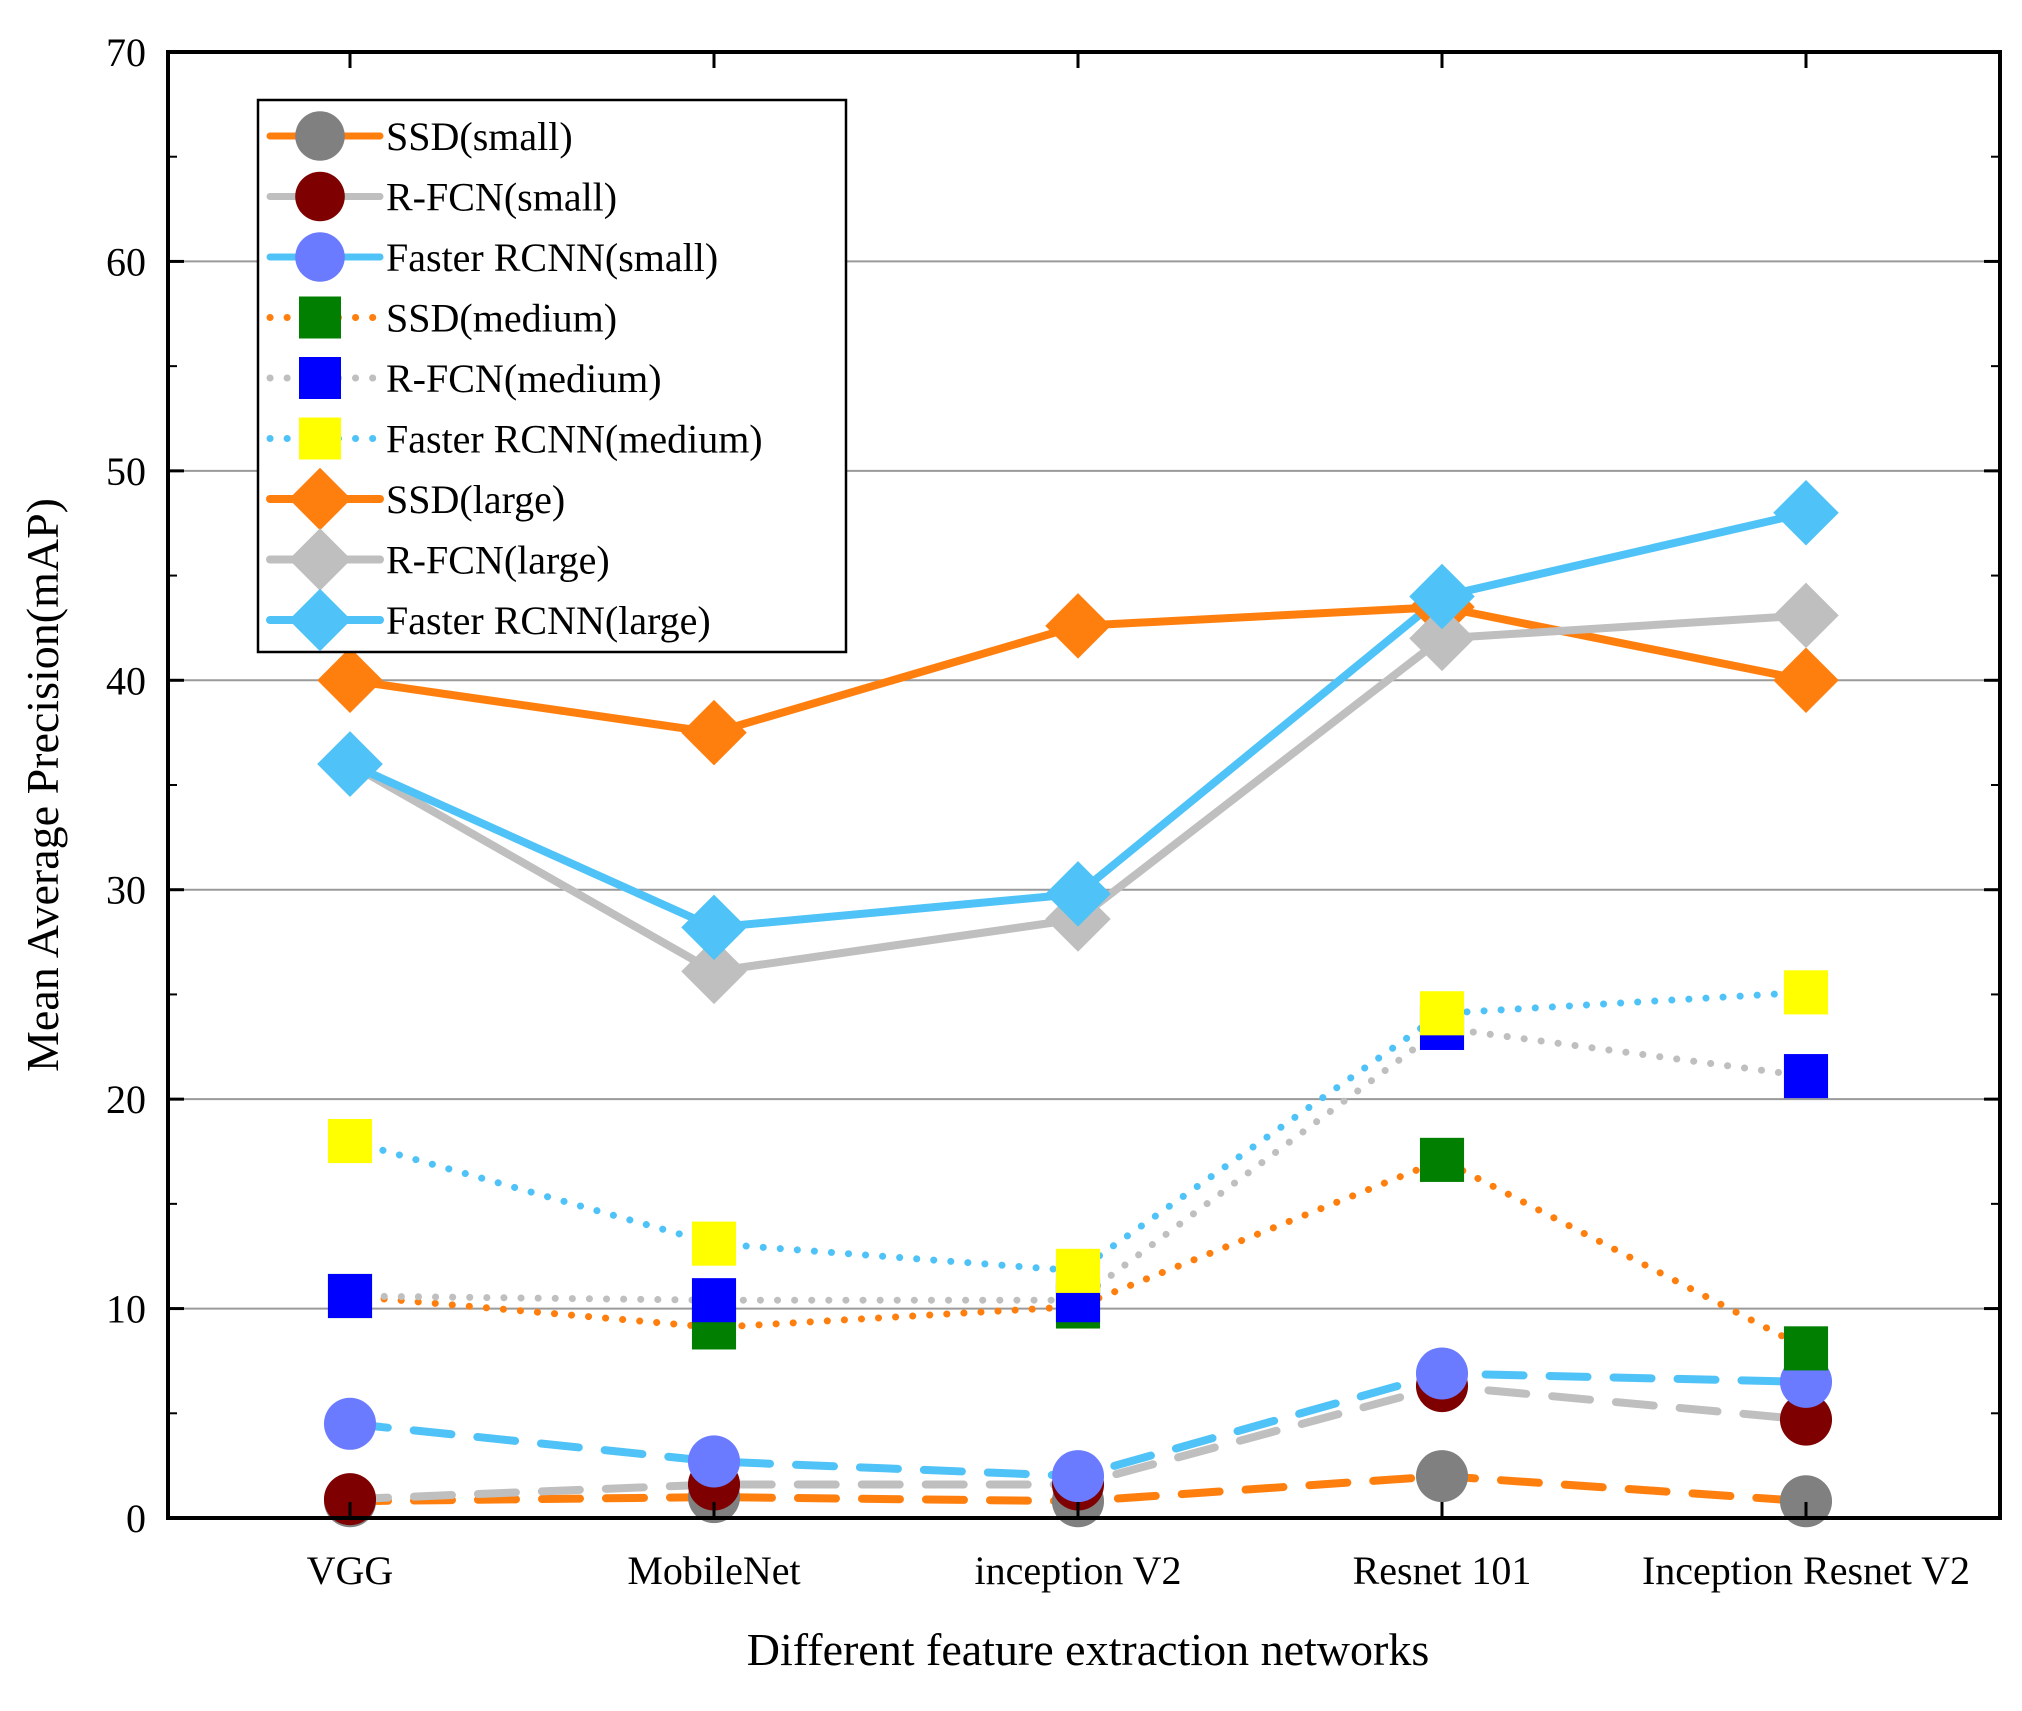  Describe the element at coordinates (1077, 1570) in the screenshot. I see `x-tick-label-inception-v2: inception V2` at that location.